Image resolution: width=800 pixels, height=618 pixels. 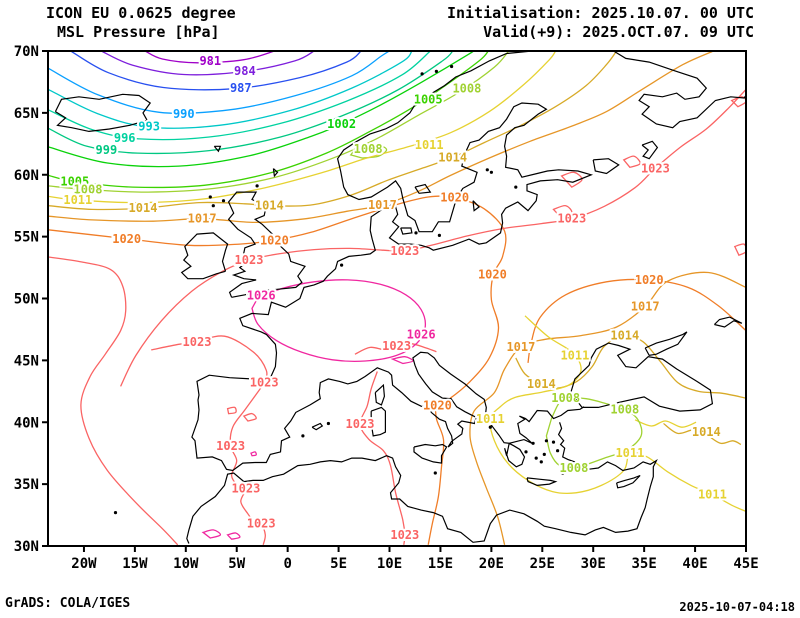 What do you see at coordinates (26, 547) in the screenshot?
I see `lat-tick-label: 30N` at bounding box center [26, 547].